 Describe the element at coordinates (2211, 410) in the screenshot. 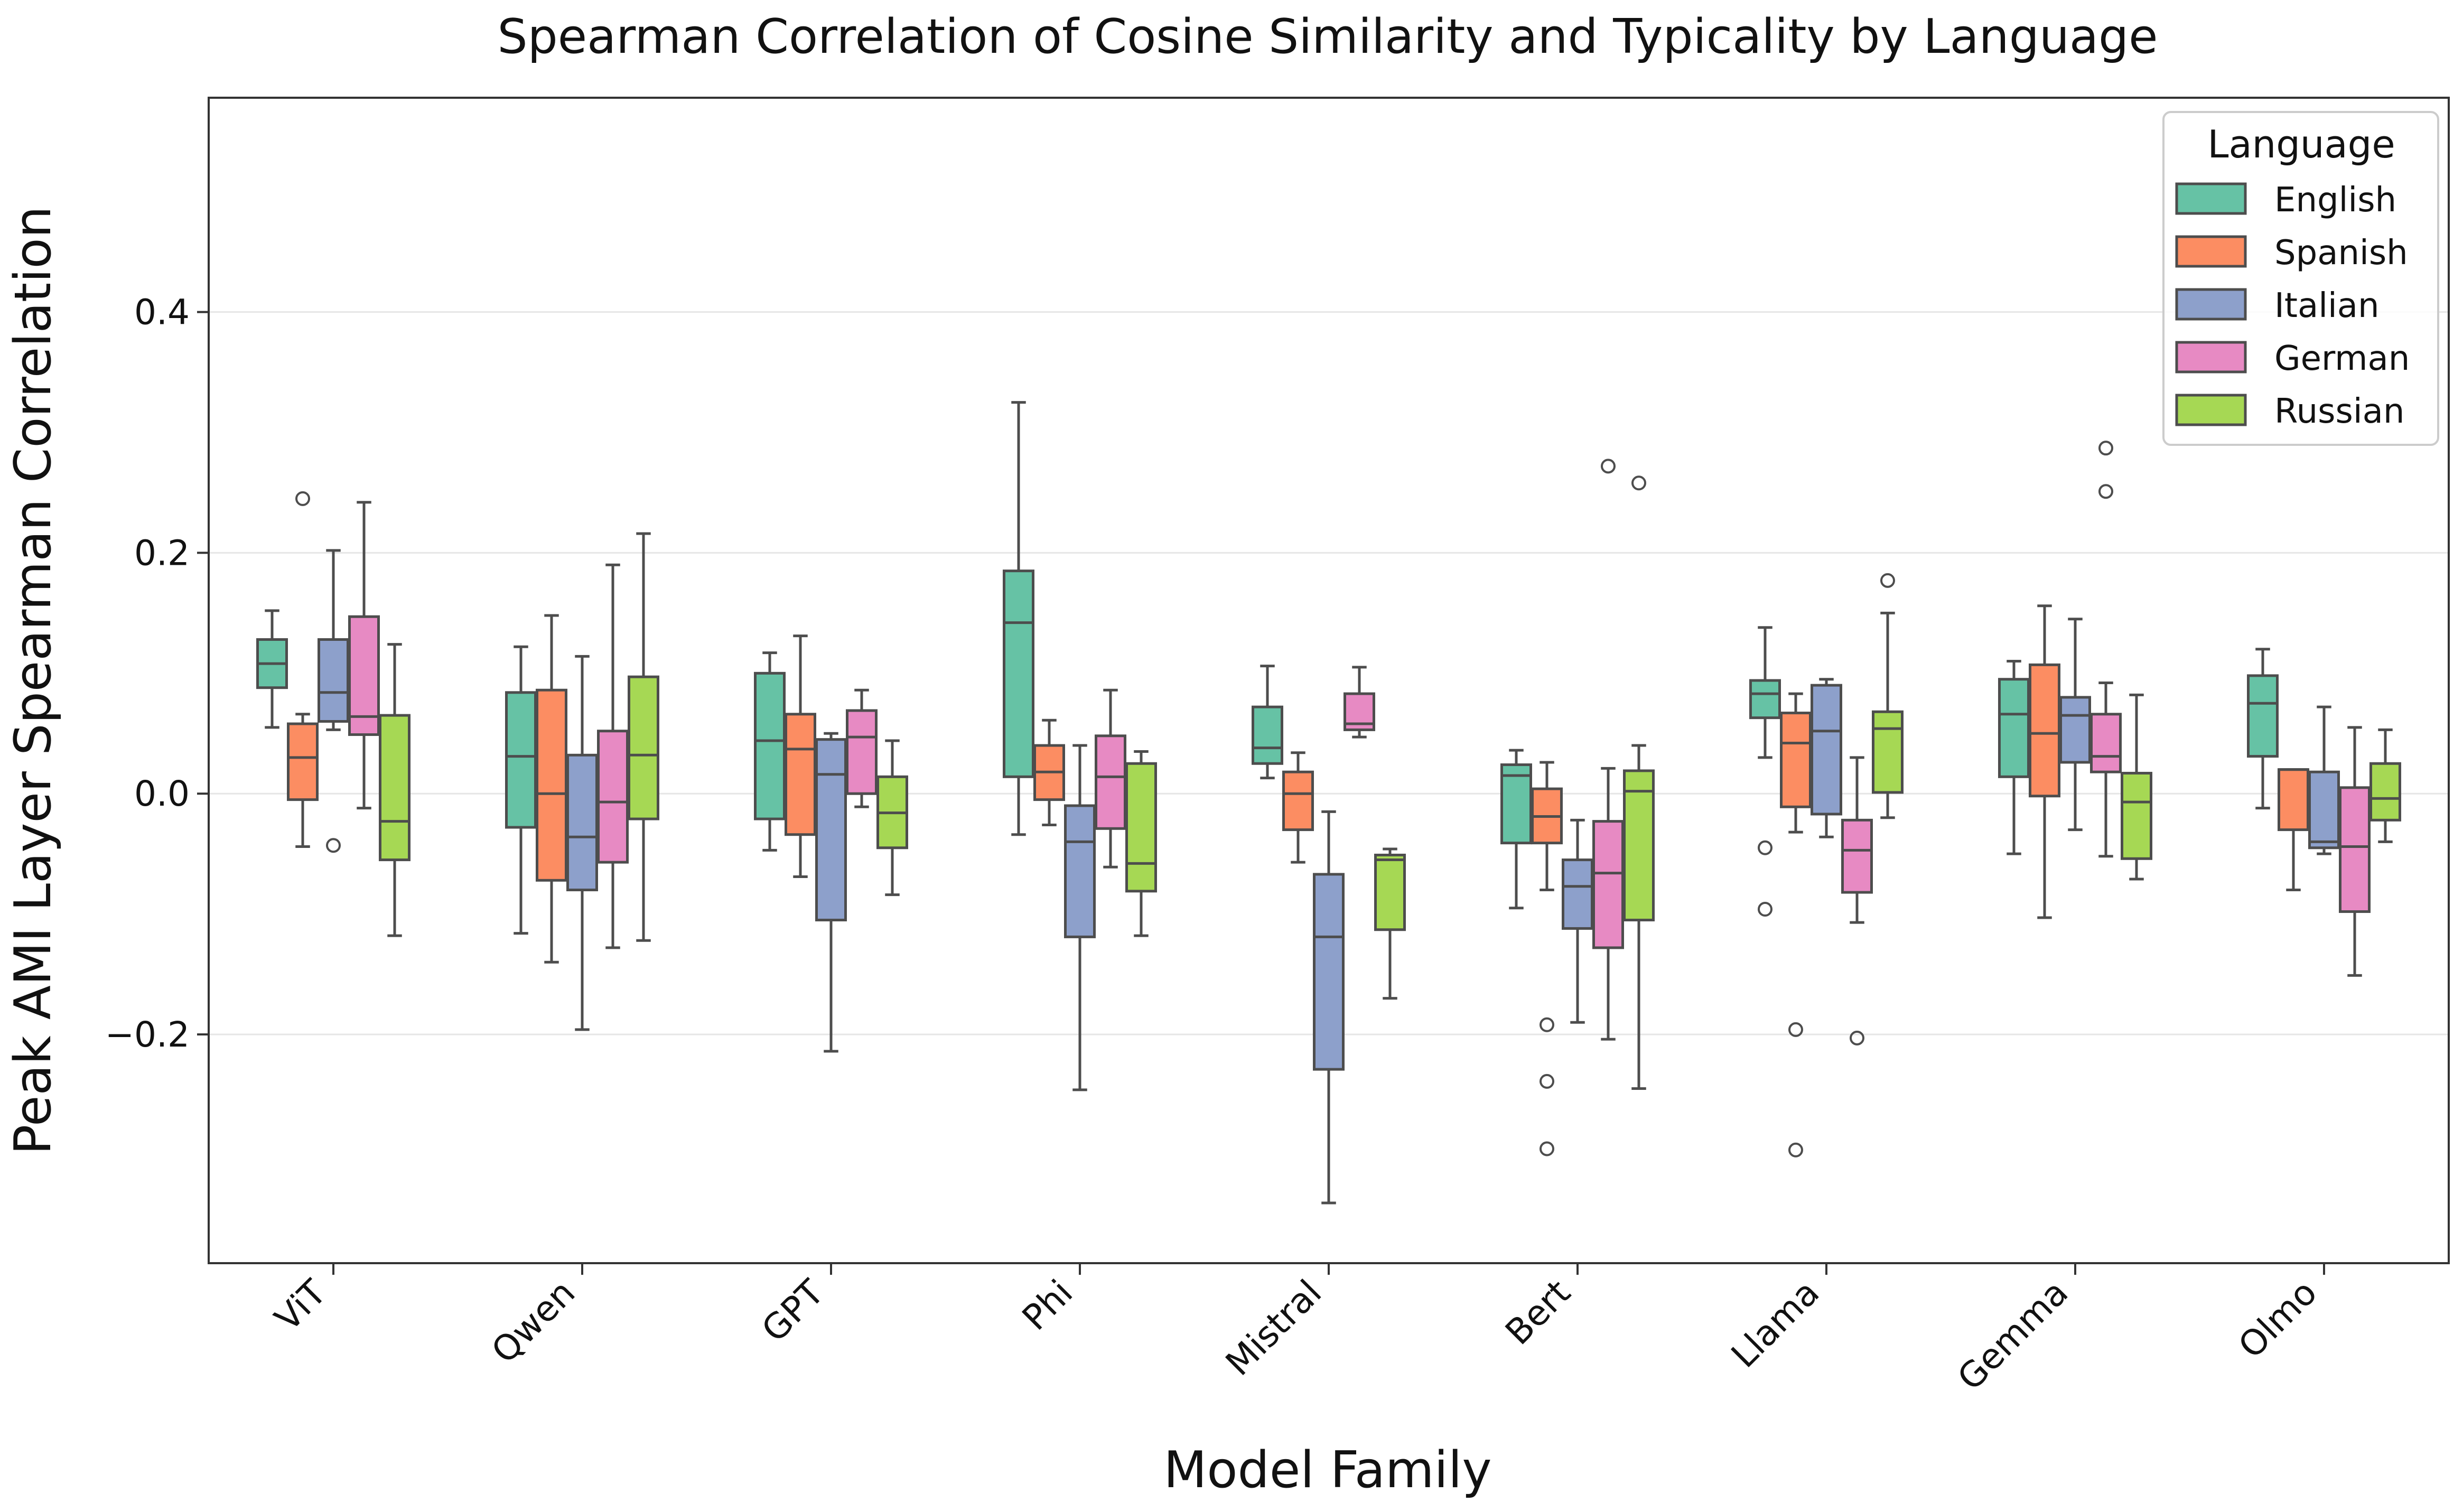

I see `legend-swatch-russian` at that location.